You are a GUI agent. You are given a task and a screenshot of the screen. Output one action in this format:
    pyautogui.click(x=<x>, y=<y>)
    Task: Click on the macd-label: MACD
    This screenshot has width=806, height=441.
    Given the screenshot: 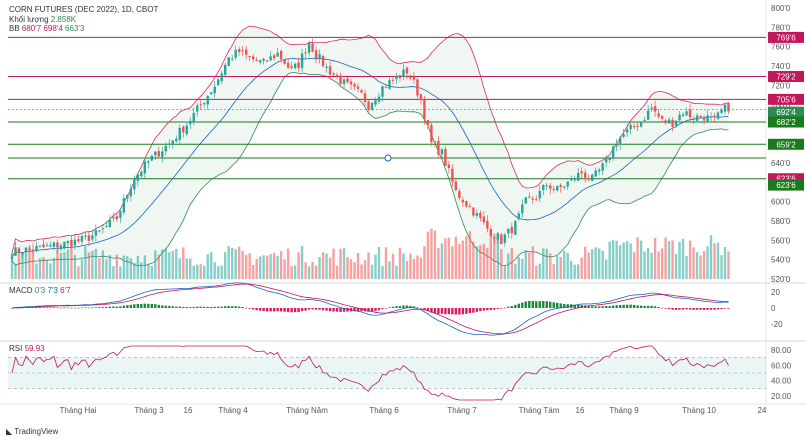 What is the action you would take?
    pyautogui.click(x=21, y=290)
    